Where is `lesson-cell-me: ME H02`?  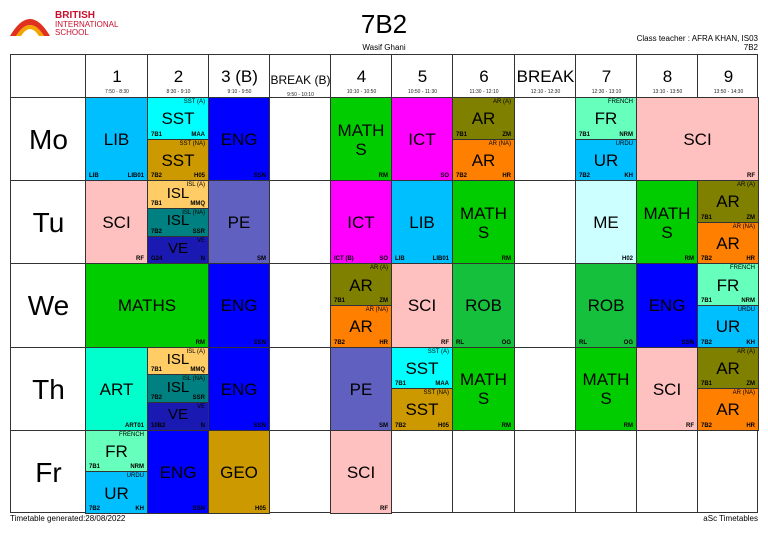 lesson-cell-me: ME H02 is located at coordinates (606, 222).